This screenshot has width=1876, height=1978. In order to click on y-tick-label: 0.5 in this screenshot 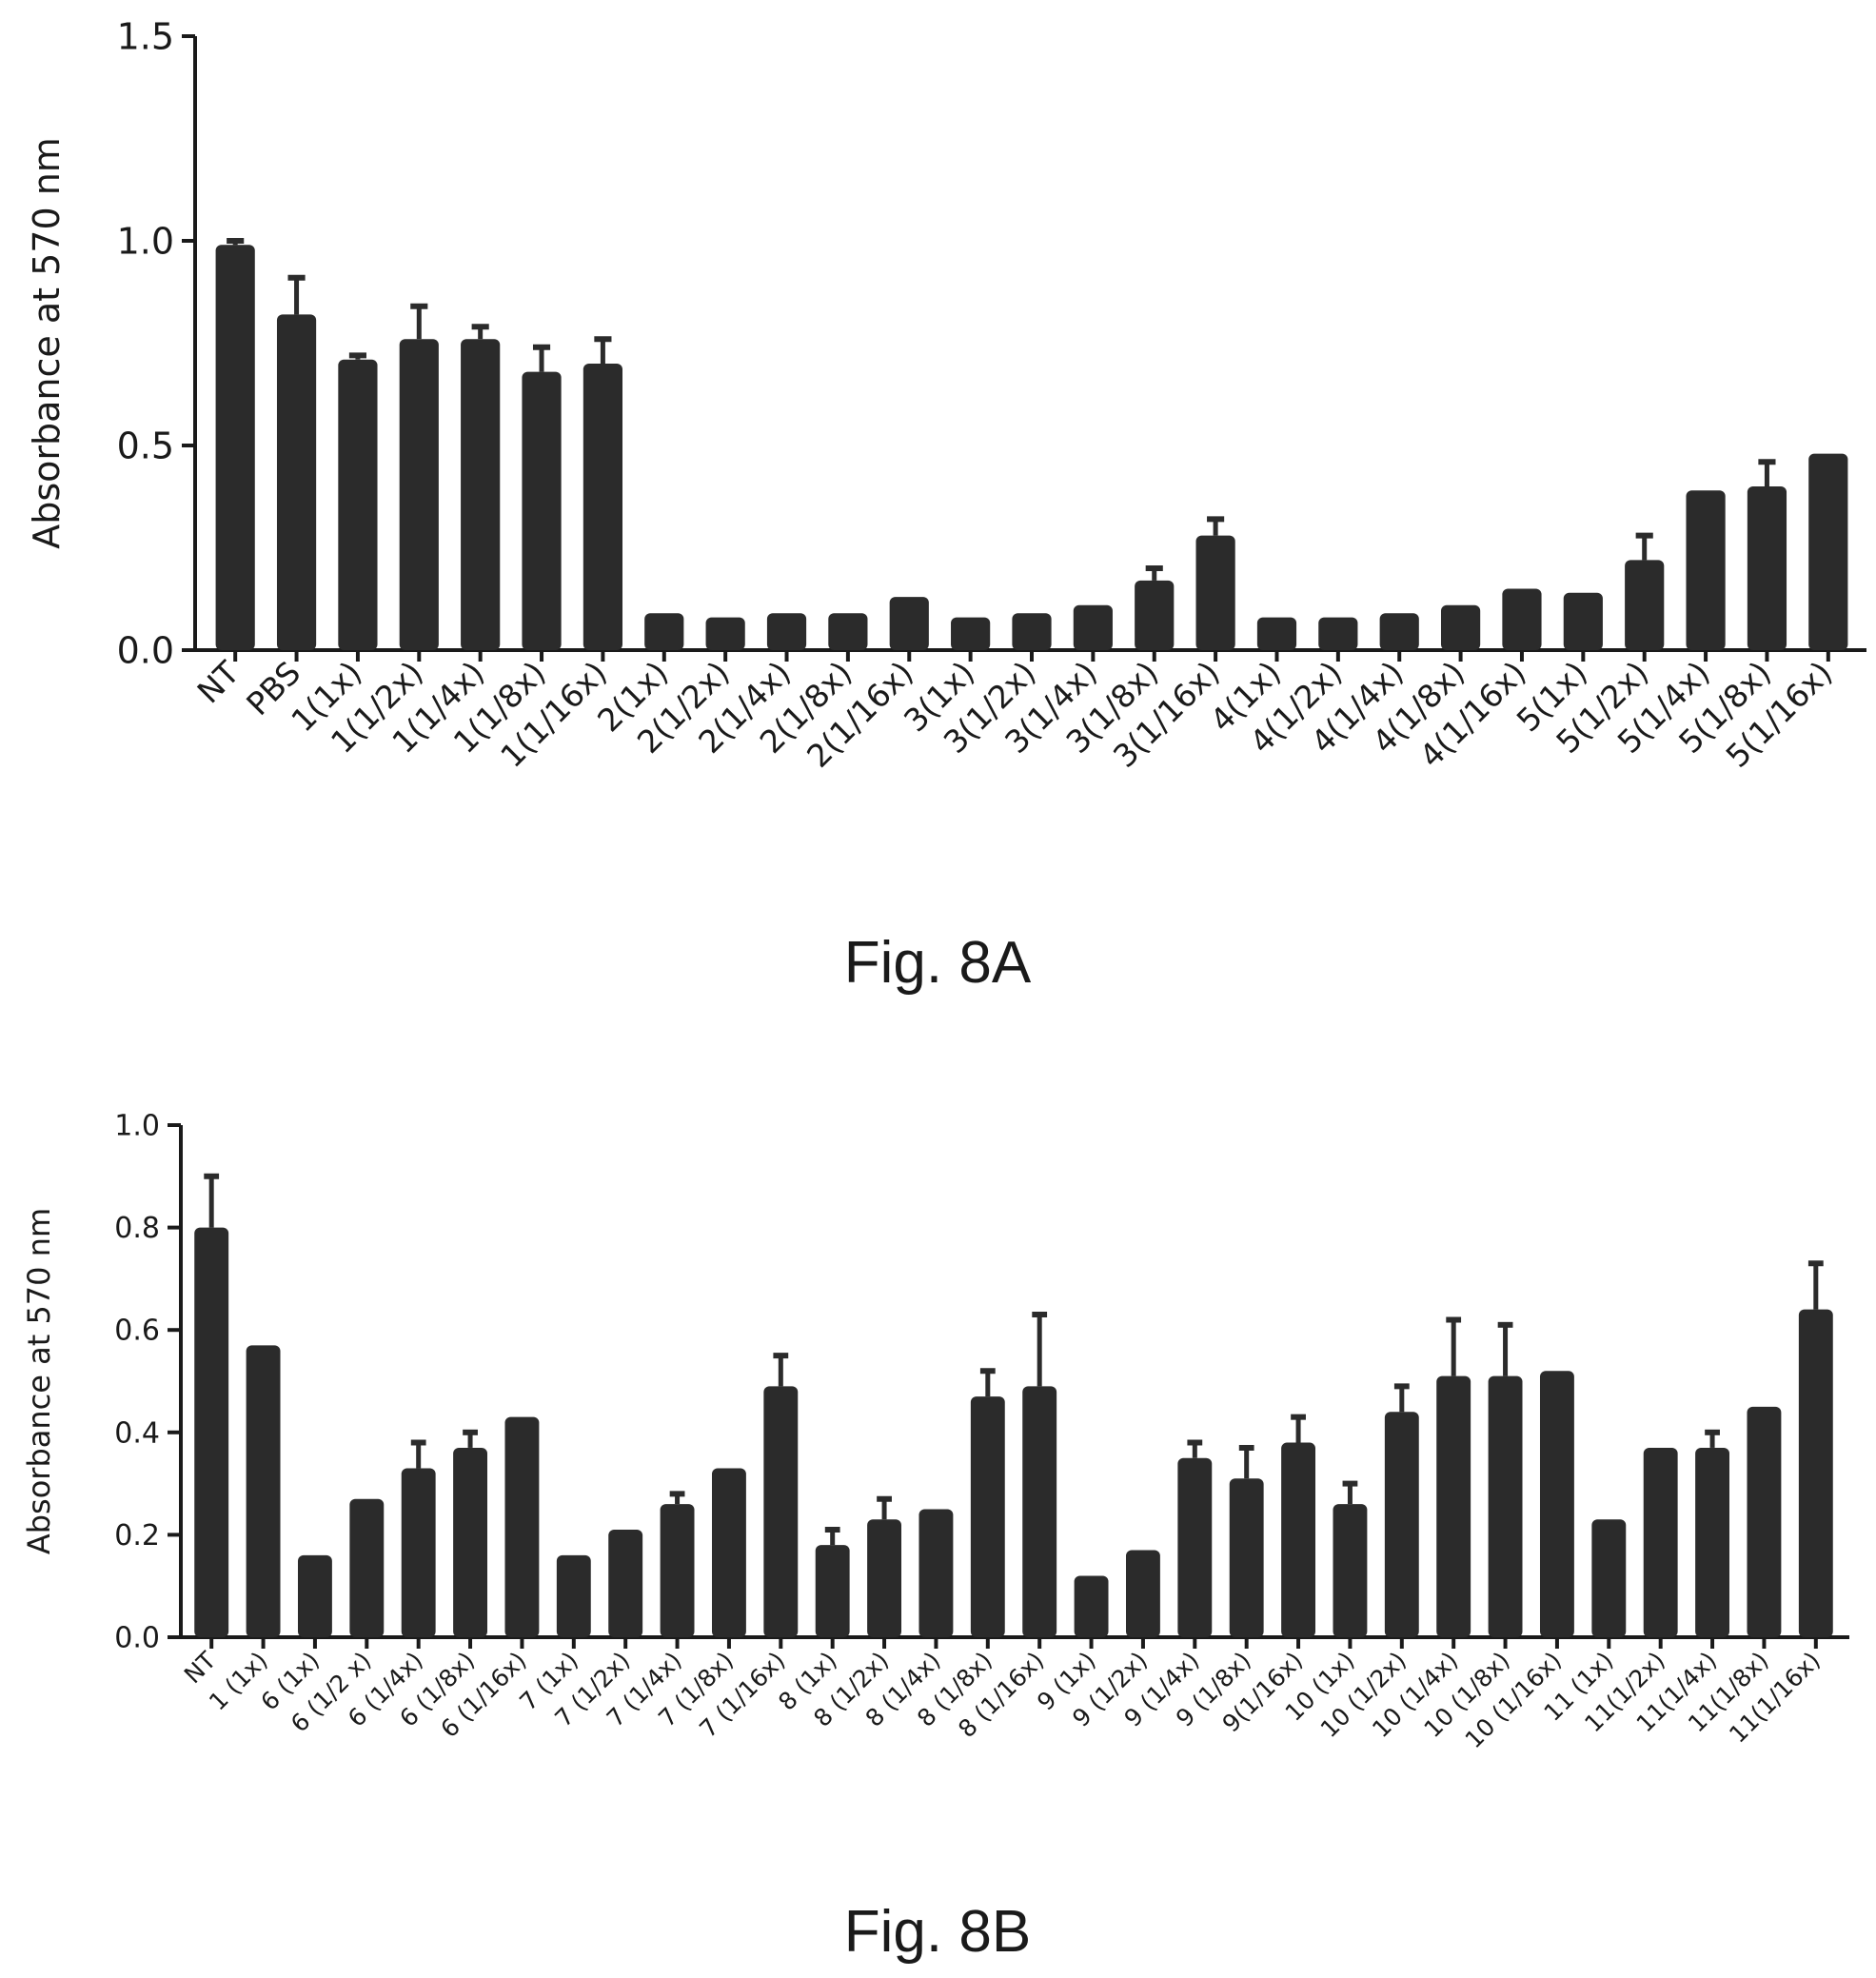, I will do `click(145, 445)`.